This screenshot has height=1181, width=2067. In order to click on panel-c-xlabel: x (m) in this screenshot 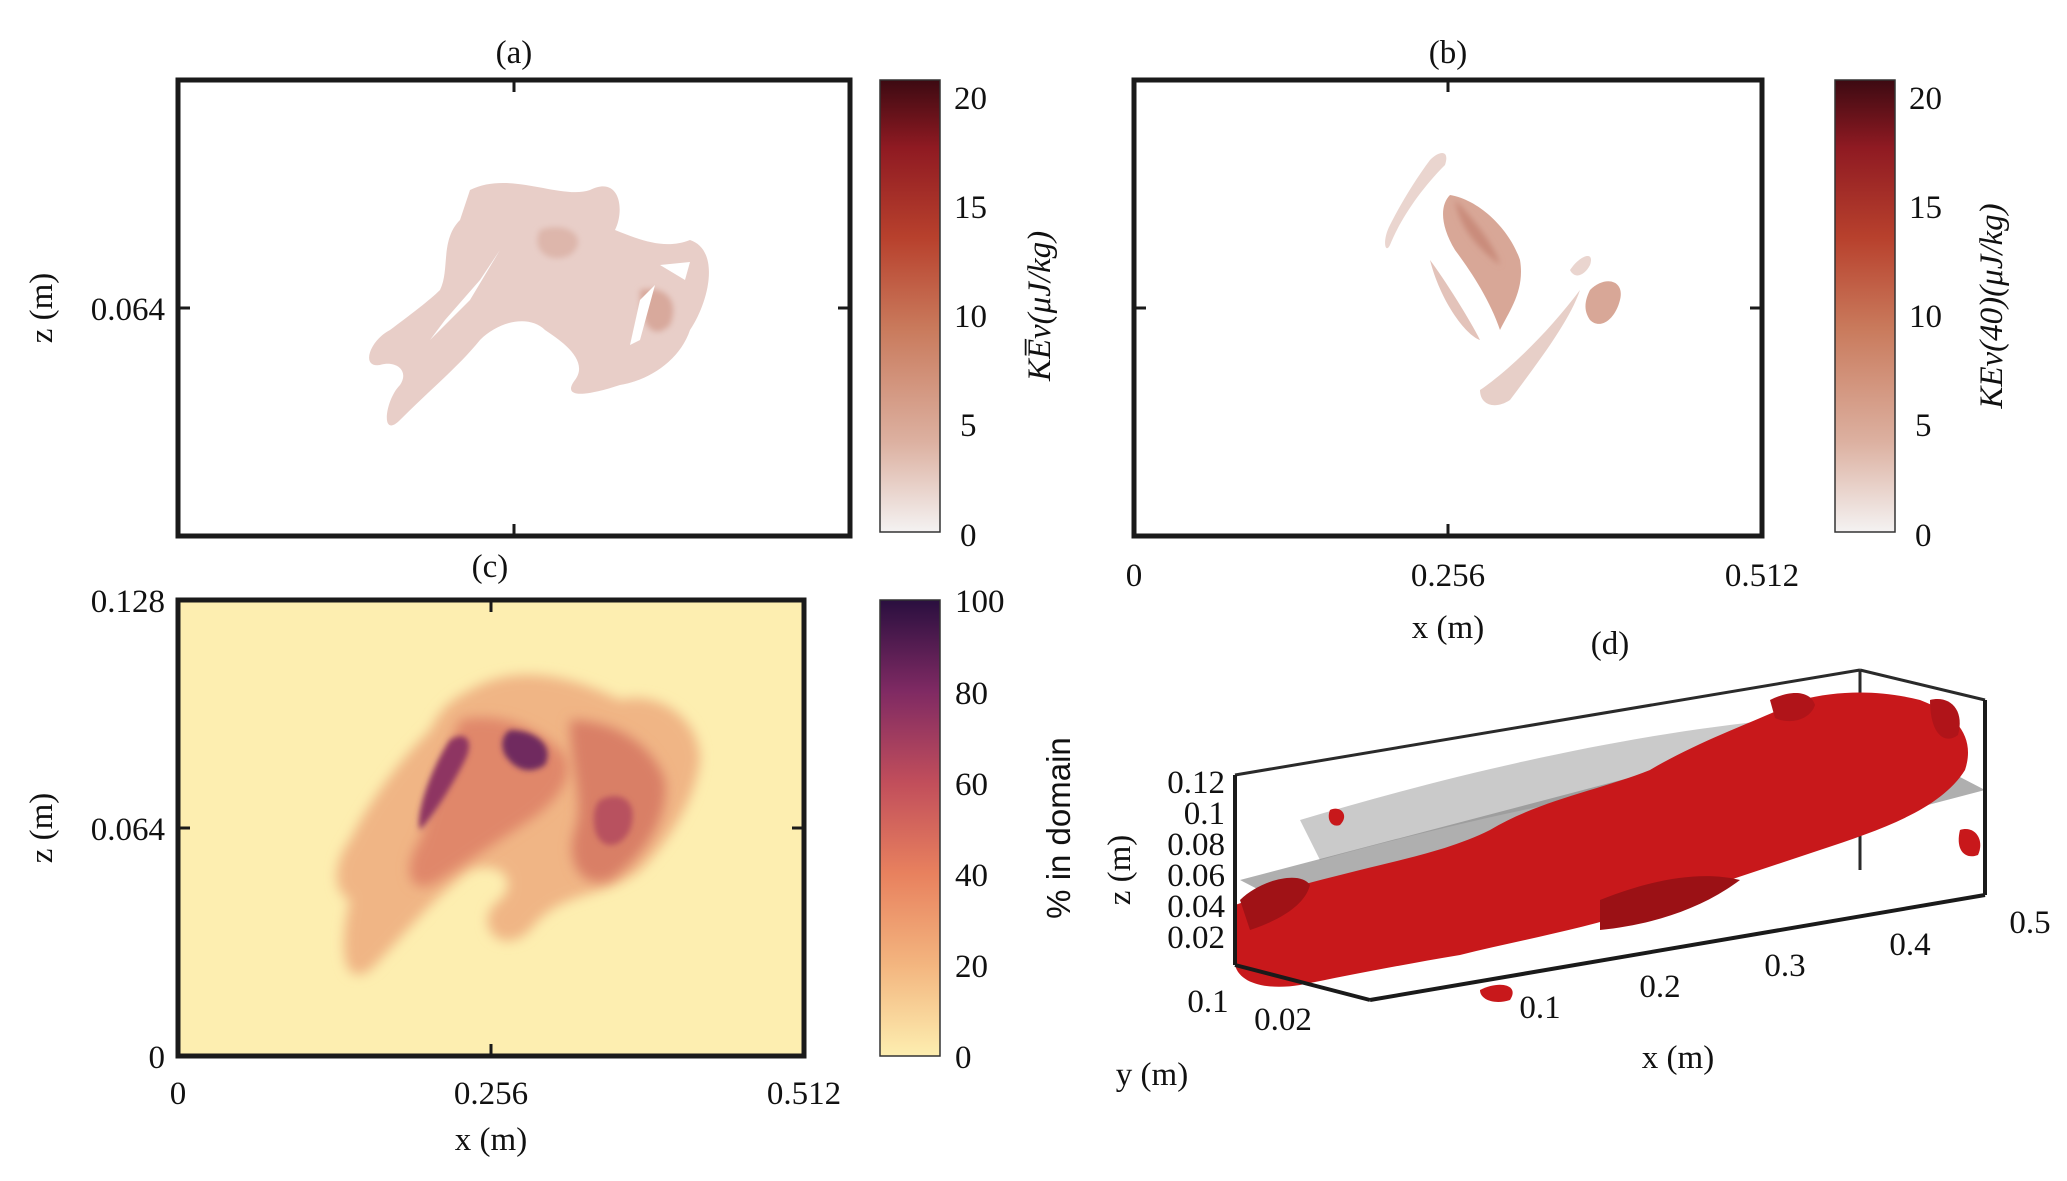, I will do `click(491, 1140)`.